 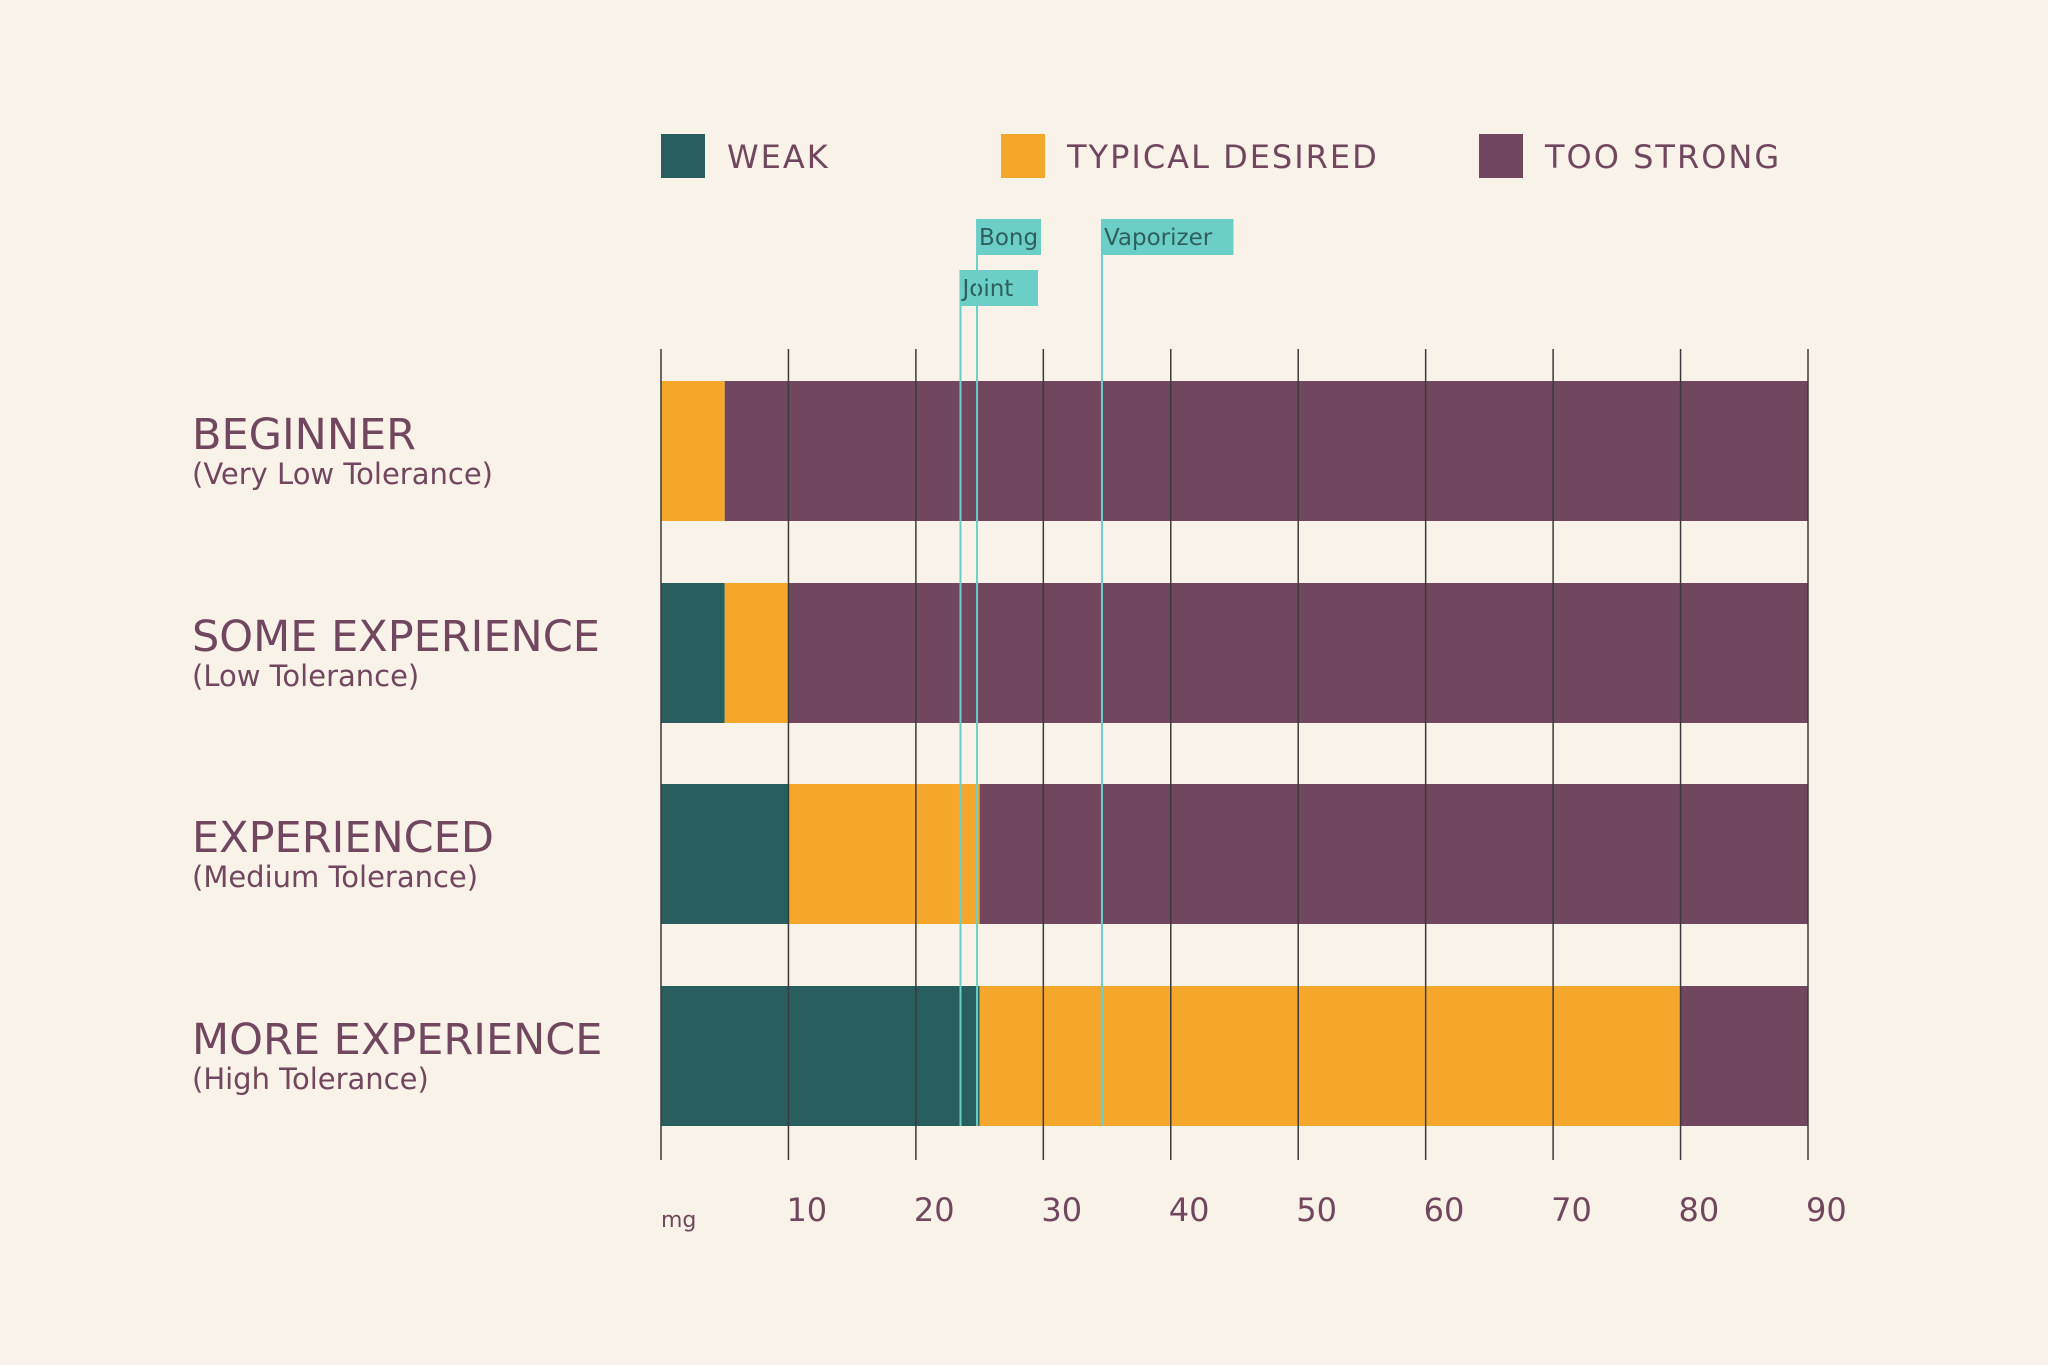 I want to click on legend-label-too-strong: TOO STRONG, so click(x=1662, y=157).